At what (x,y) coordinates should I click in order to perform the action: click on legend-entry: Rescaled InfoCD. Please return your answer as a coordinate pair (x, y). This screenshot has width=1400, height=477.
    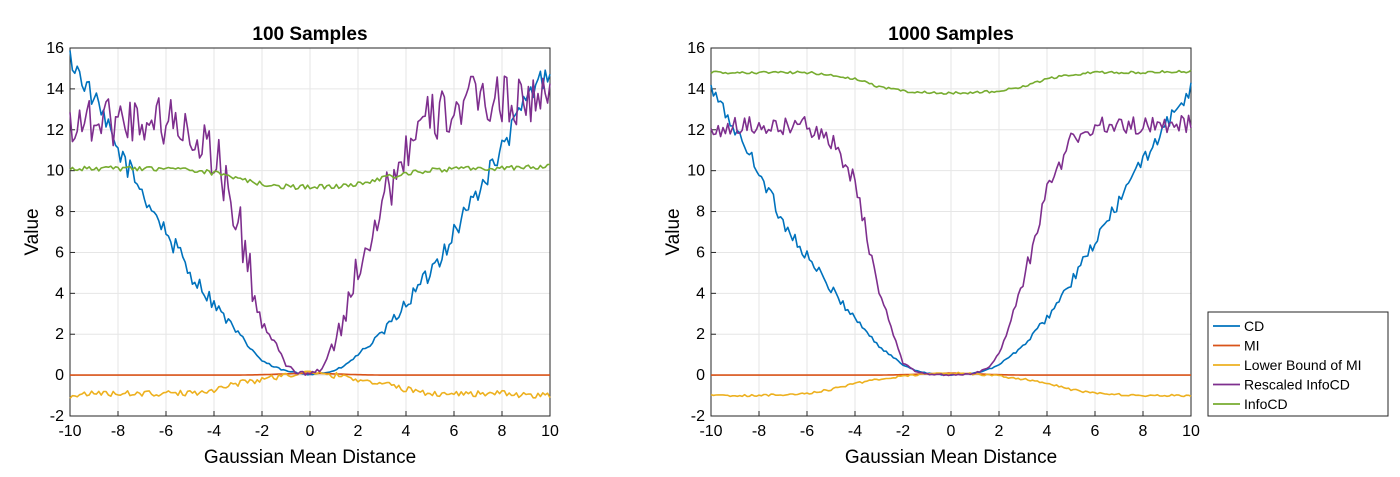
    Looking at the image, I should click on (1281, 385).